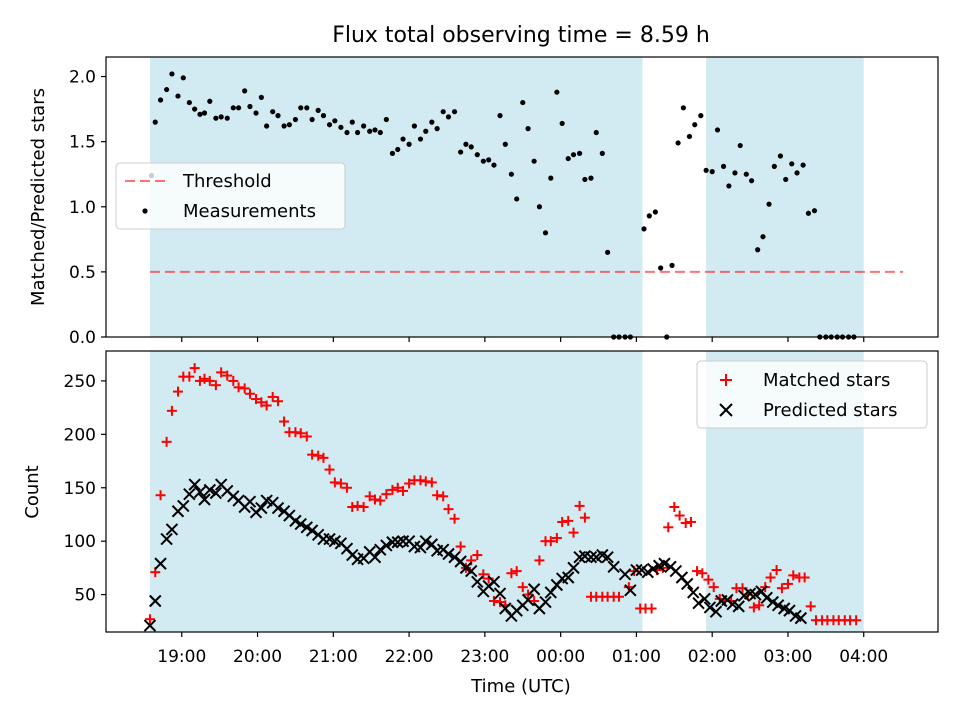  What do you see at coordinates (484, 657) in the screenshot?
I see `x-tick-label: 23:00` at bounding box center [484, 657].